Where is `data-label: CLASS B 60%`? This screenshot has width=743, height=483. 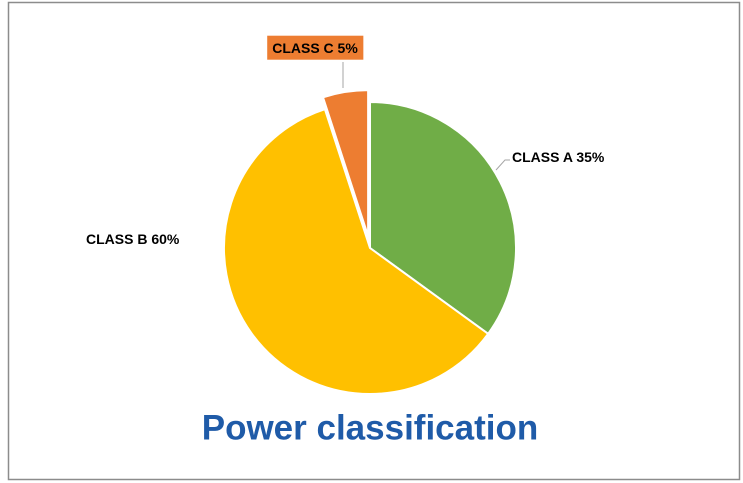 data-label: CLASS B 60% is located at coordinates (133, 239).